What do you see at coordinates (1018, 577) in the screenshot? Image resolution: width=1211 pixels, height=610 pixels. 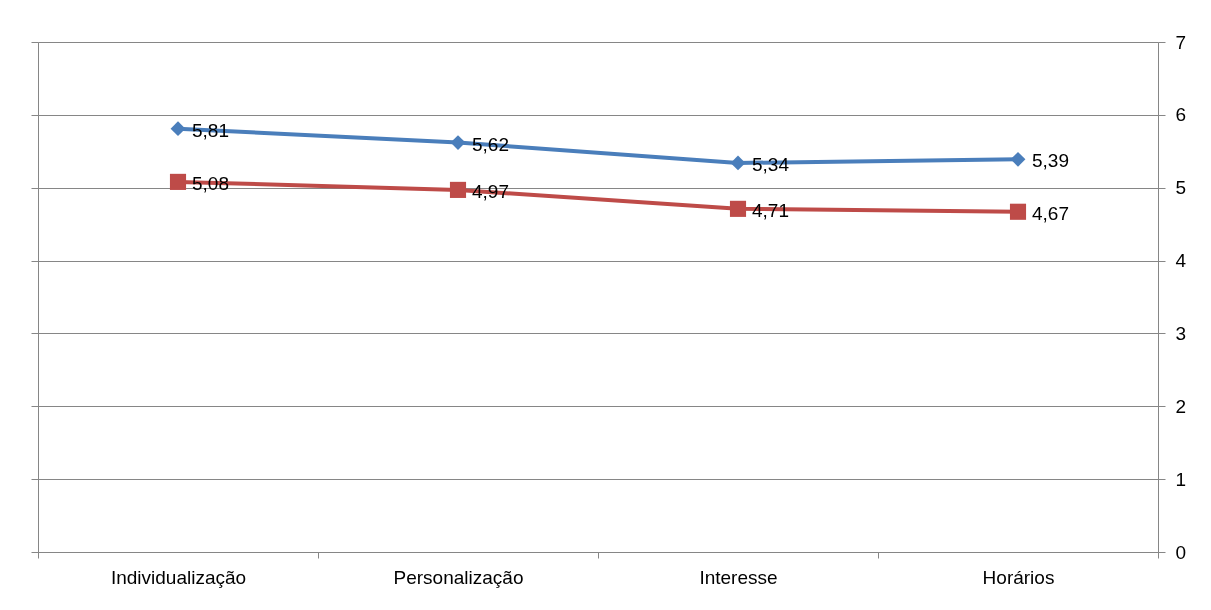 I see `x-tick-label: Horários` at bounding box center [1018, 577].